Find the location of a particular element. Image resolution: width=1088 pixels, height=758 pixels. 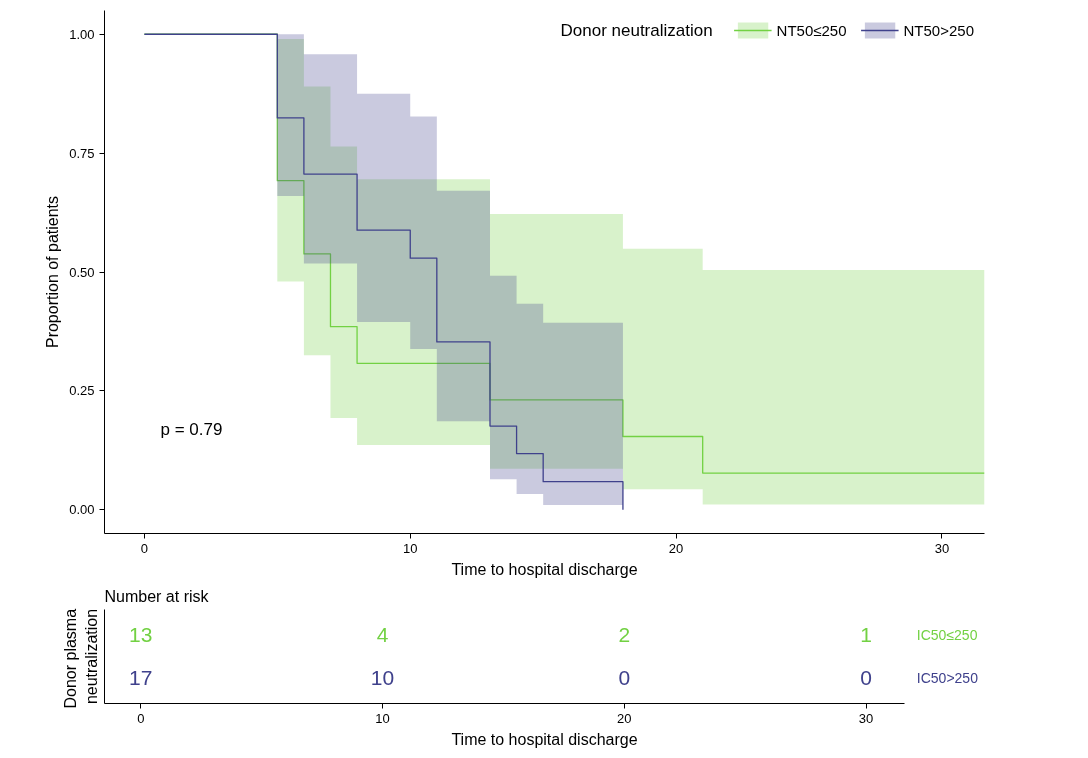

data-label: 17 is located at coordinates (141, 677).